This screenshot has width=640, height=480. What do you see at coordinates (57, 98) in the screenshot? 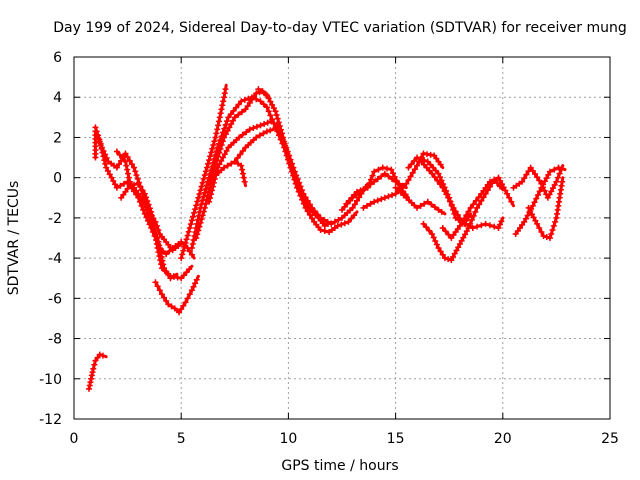
I see `y-tick-label: 4` at bounding box center [57, 98].